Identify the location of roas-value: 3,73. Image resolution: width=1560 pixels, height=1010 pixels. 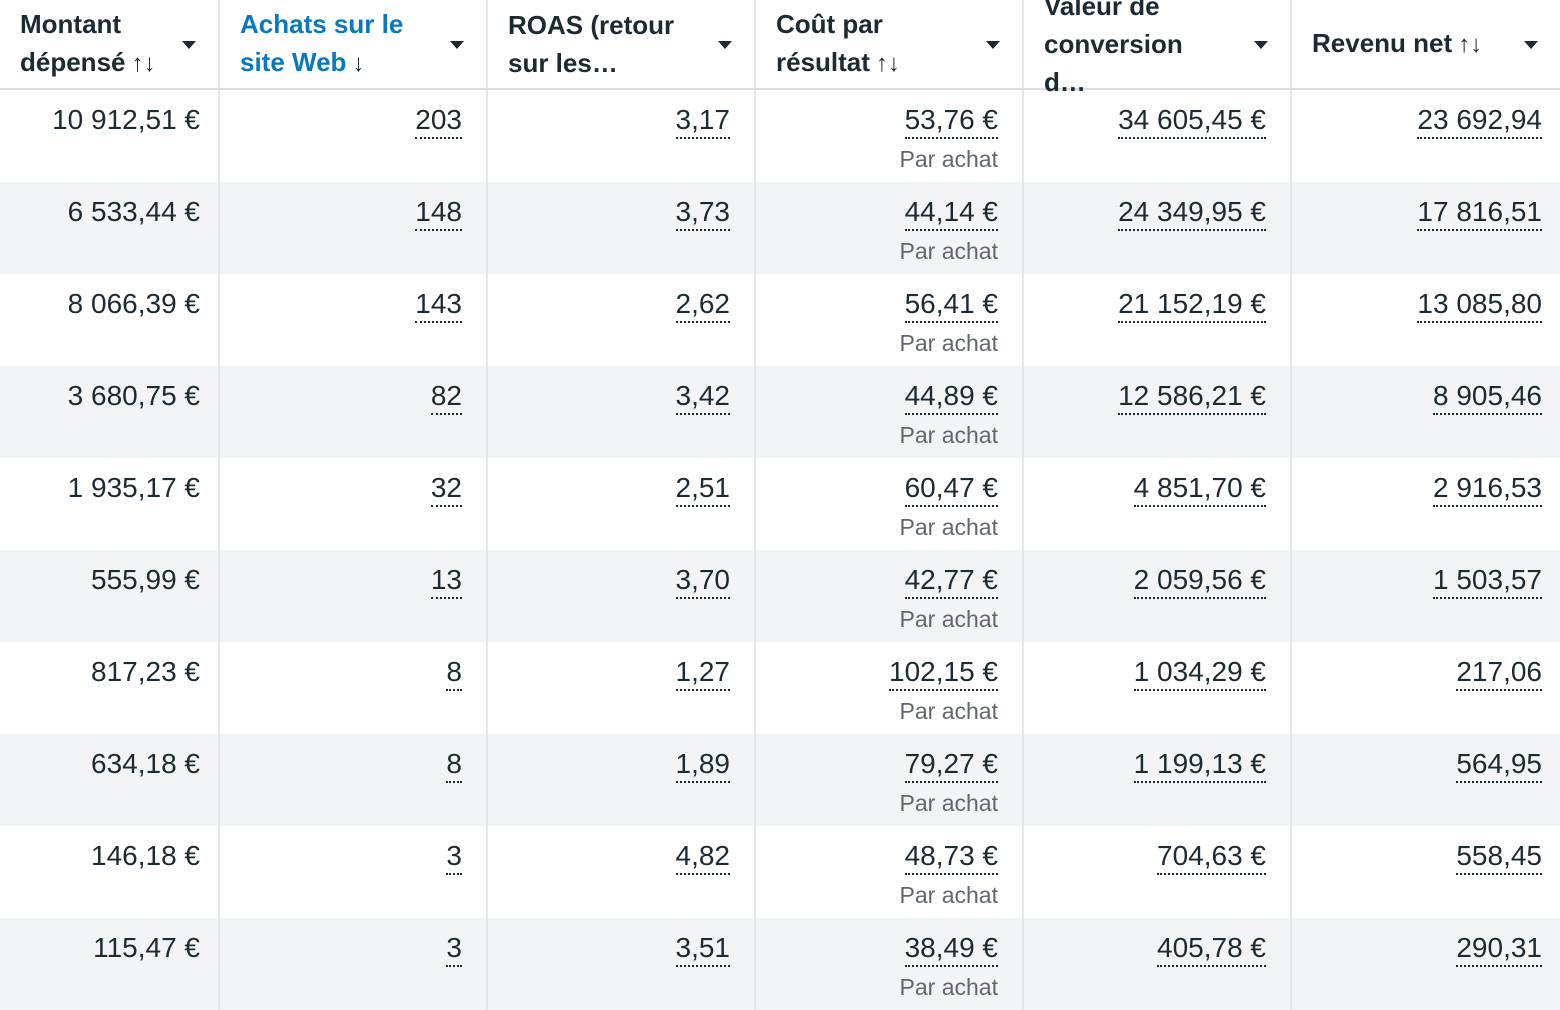
(702, 213).